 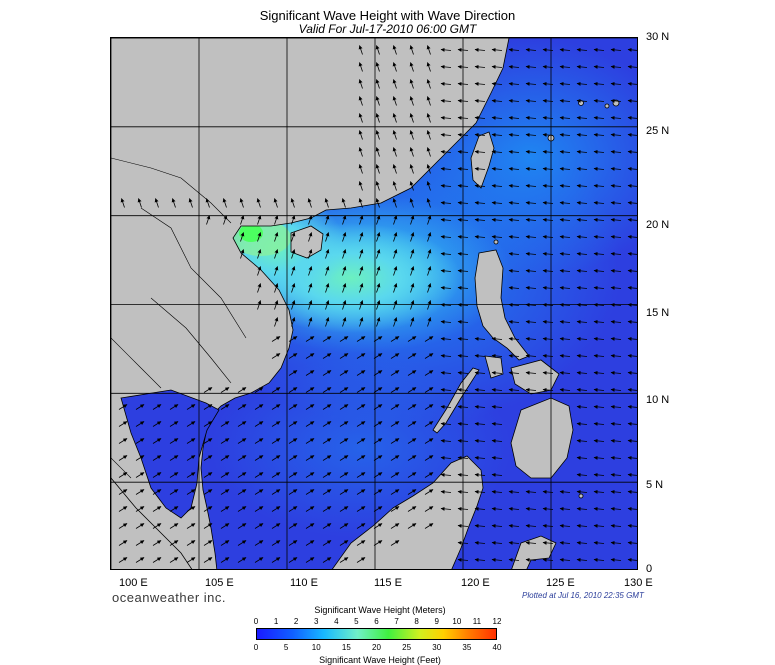 What do you see at coordinates (169, 597) in the screenshot?
I see `brand-label: oceanweather inc.` at bounding box center [169, 597].